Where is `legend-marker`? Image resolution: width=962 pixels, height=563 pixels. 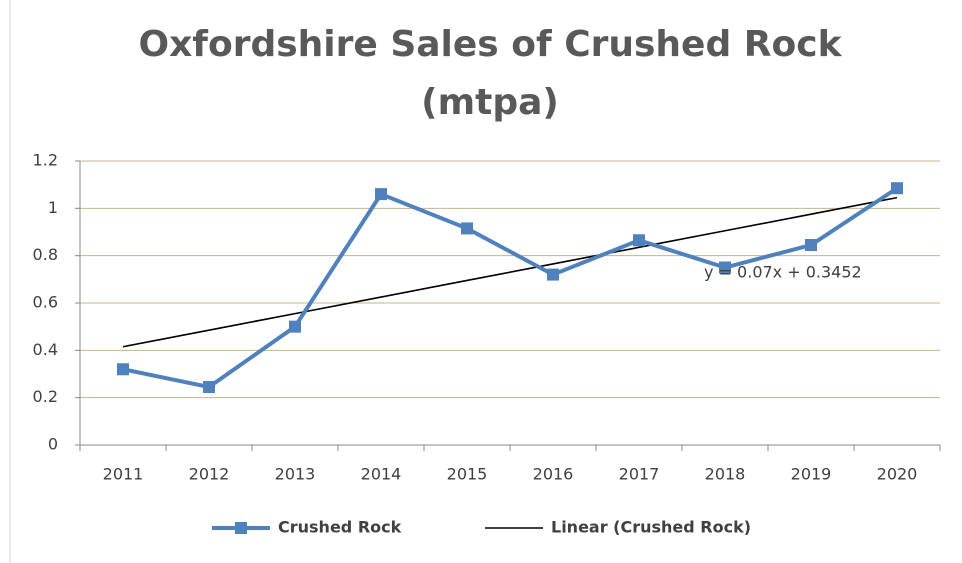
legend-marker is located at coordinates (241, 528).